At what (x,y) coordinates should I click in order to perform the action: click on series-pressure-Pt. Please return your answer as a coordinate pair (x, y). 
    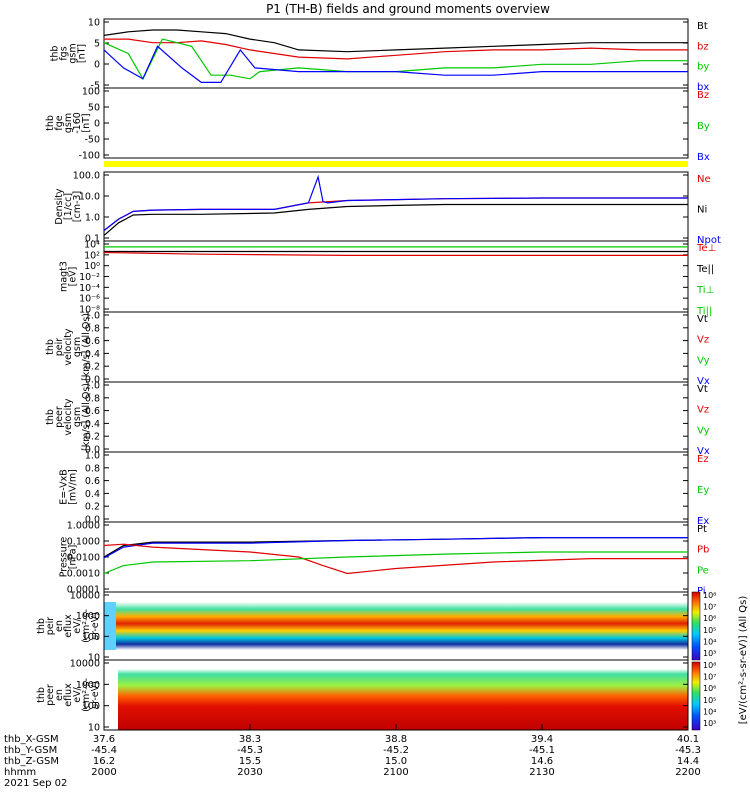
    Looking at the image, I should click on (395, 547).